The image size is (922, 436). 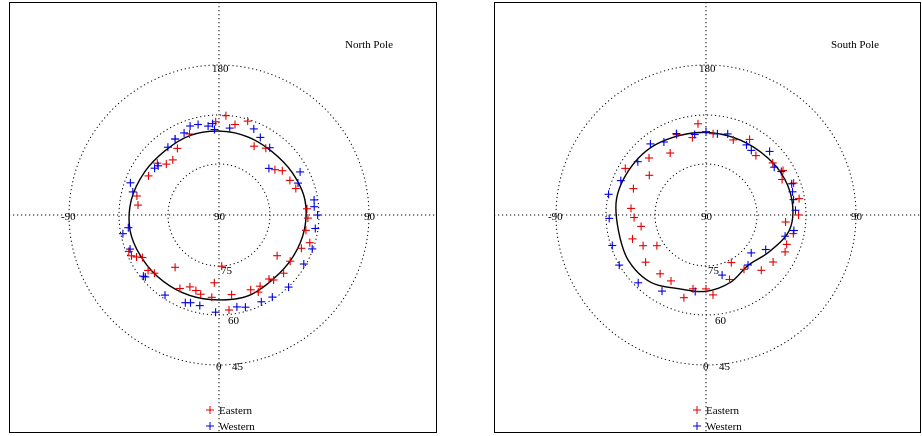 What do you see at coordinates (227, 271) in the screenshot?
I see `ring-label-75: 75` at bounding box center [227, 271].